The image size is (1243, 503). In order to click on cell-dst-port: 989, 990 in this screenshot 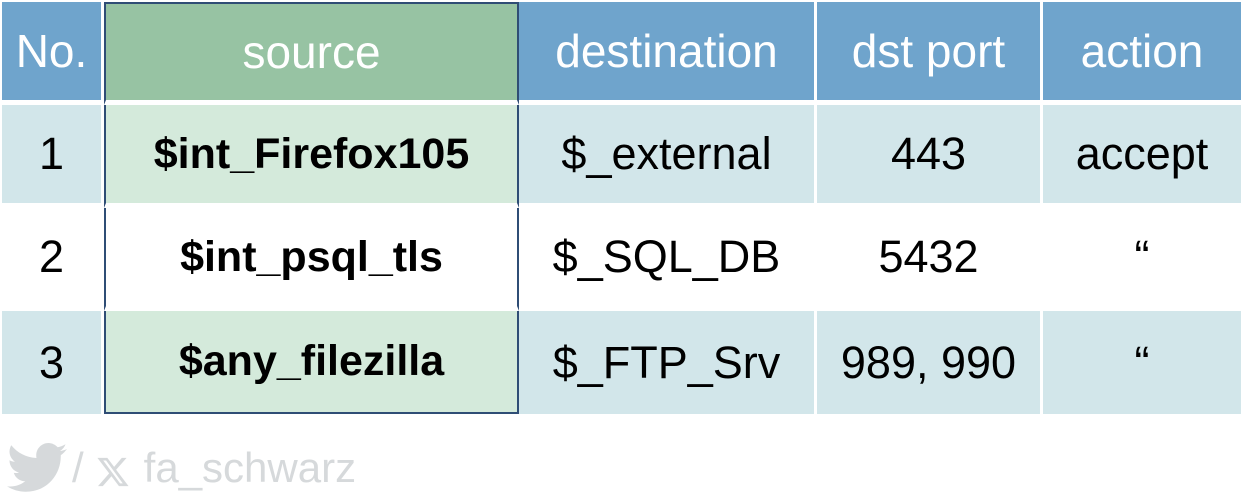, I will do `click(930, 362)`.